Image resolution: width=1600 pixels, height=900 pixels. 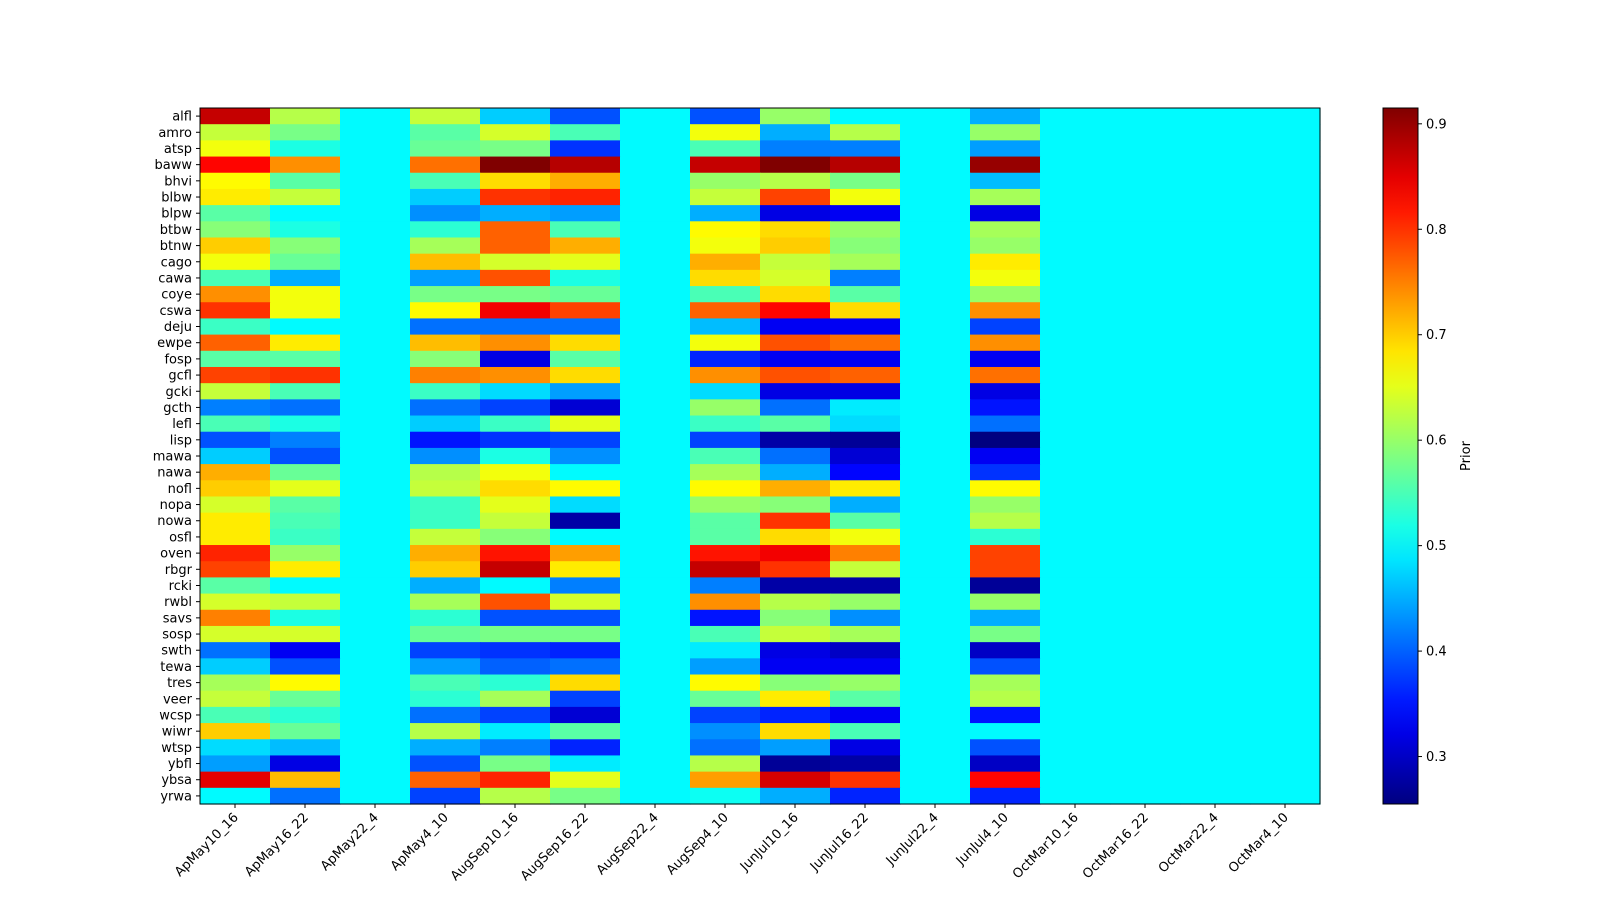 What do you see at coordinates (178, 327) in the screenshot?
I see `y-tick-label-deju: deju` at bounding box center [178, 327].